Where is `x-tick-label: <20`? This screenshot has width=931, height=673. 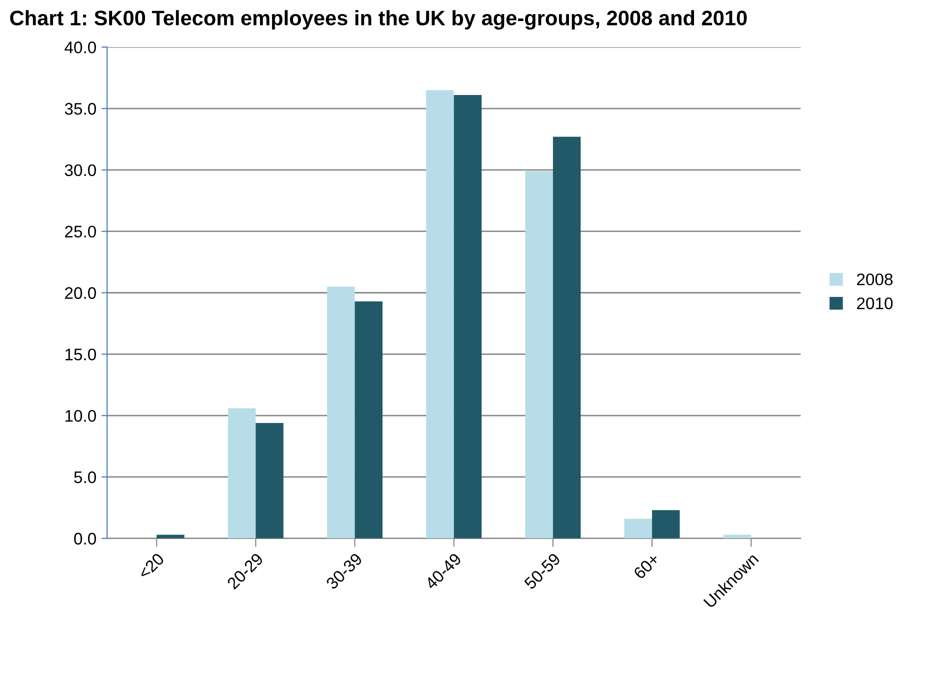
x-tick-label: <20 is located at coordinates (151, 566).